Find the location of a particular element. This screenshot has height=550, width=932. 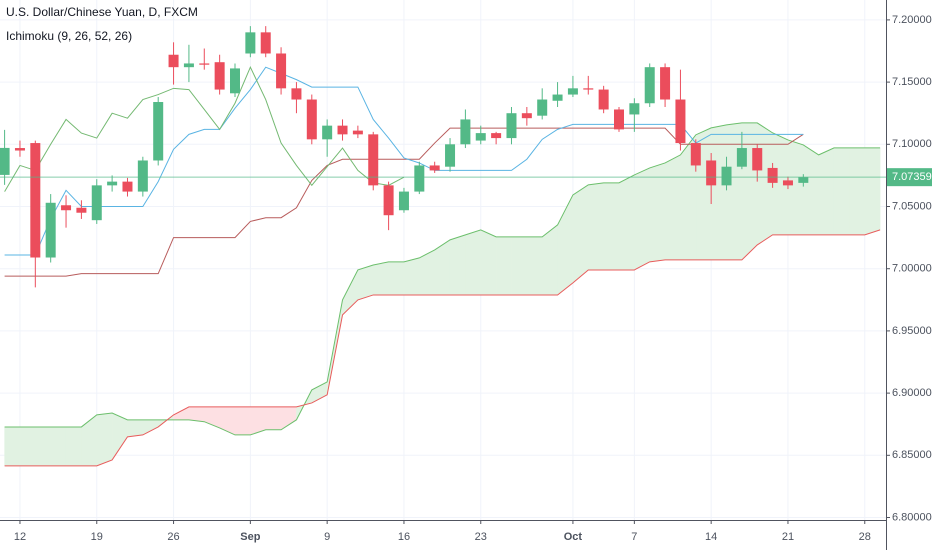

x-tick-label: 19 is located at coordinates (97, 537).